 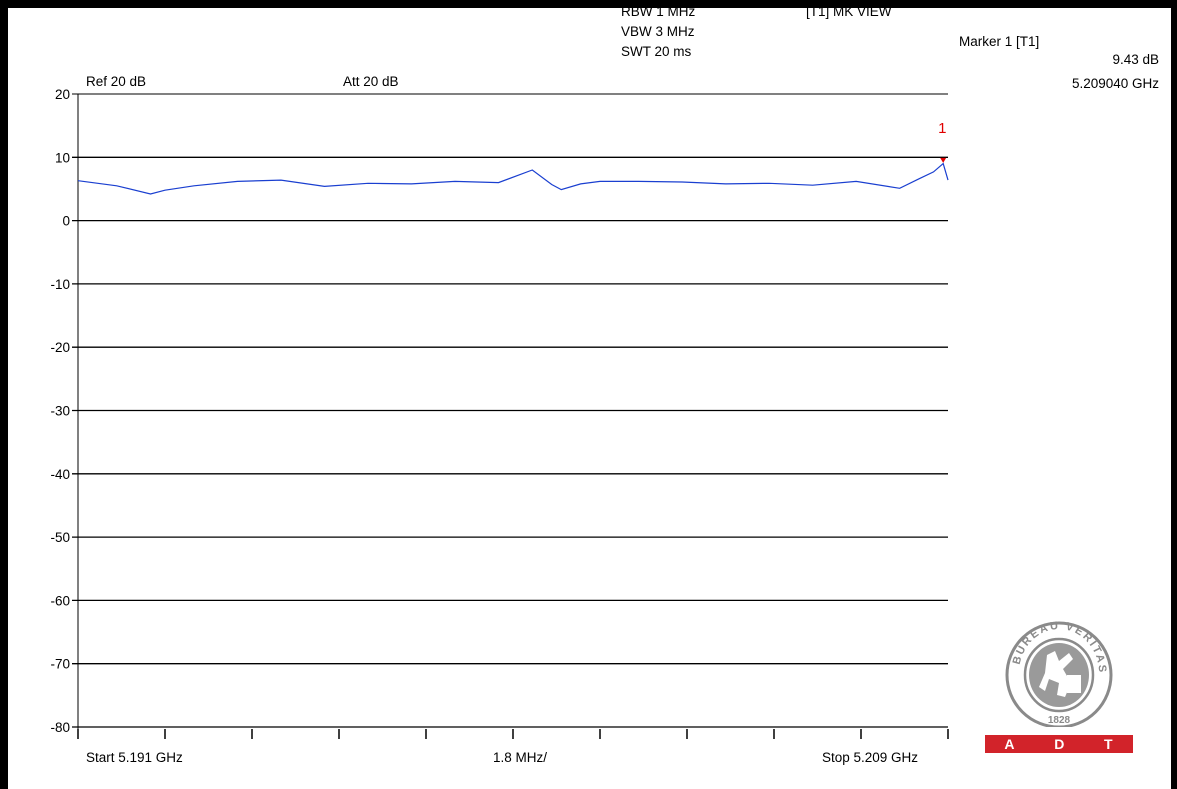 What do you see at coordinates (62, 94) in the screenshot?
I see `y-tick-label: 20` at bounding box center [62, 94].